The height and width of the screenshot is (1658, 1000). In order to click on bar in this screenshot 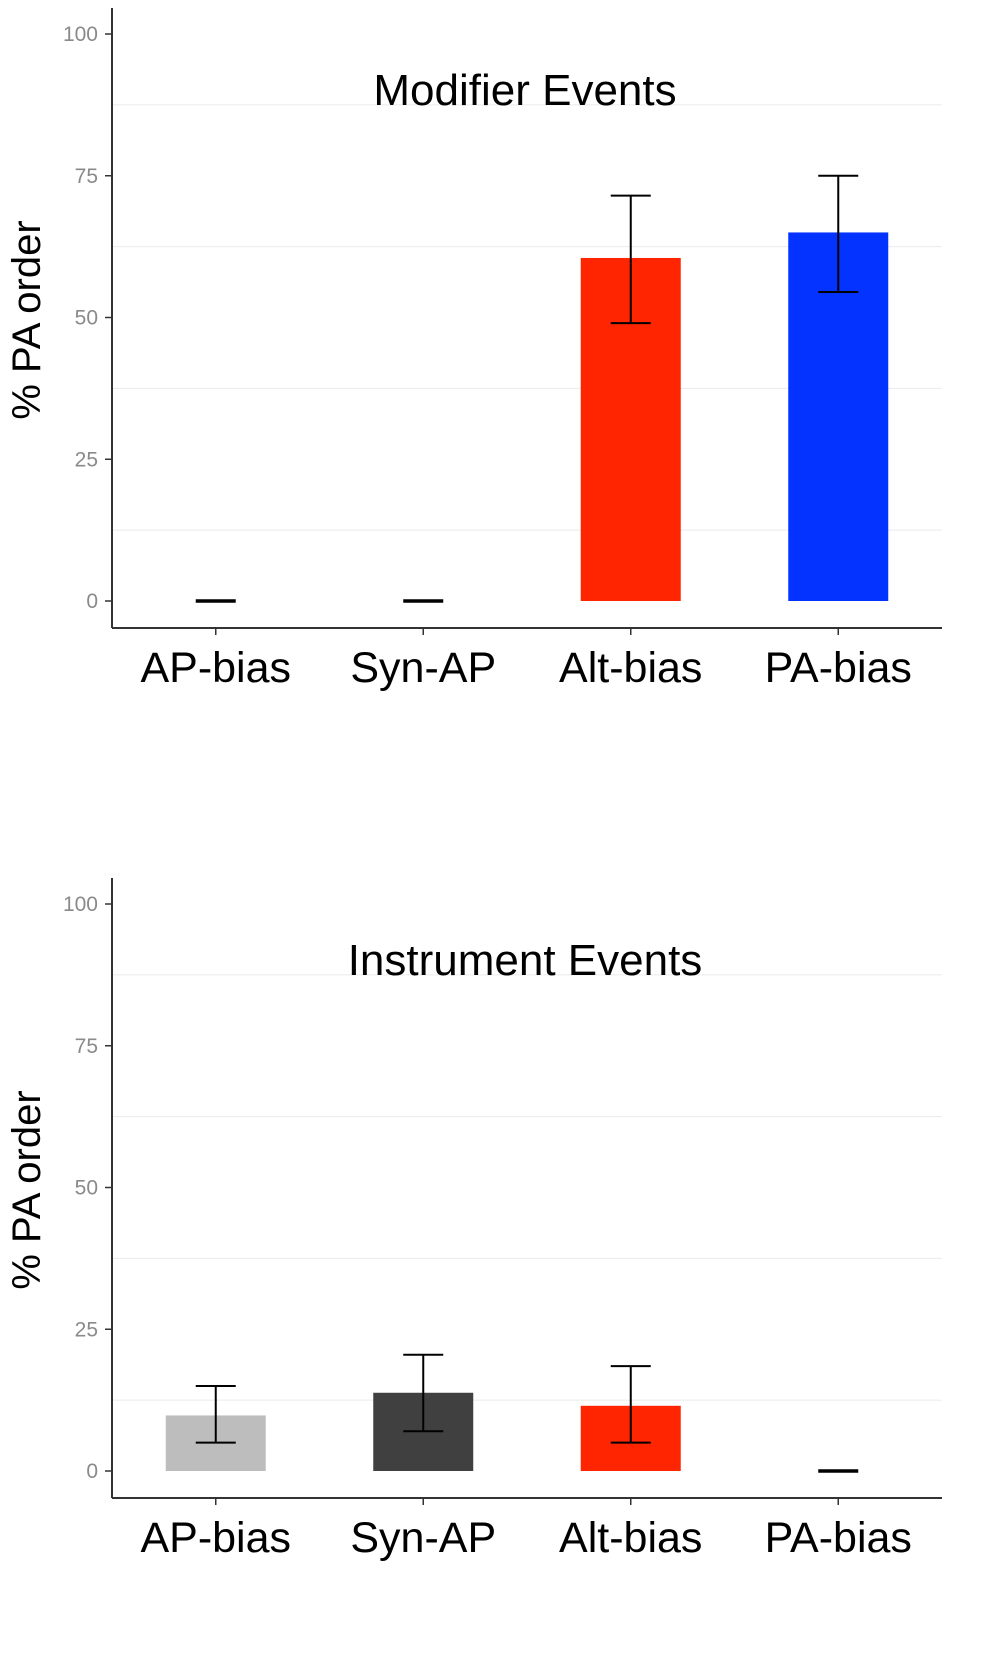, I will do `click(838, 416)`.